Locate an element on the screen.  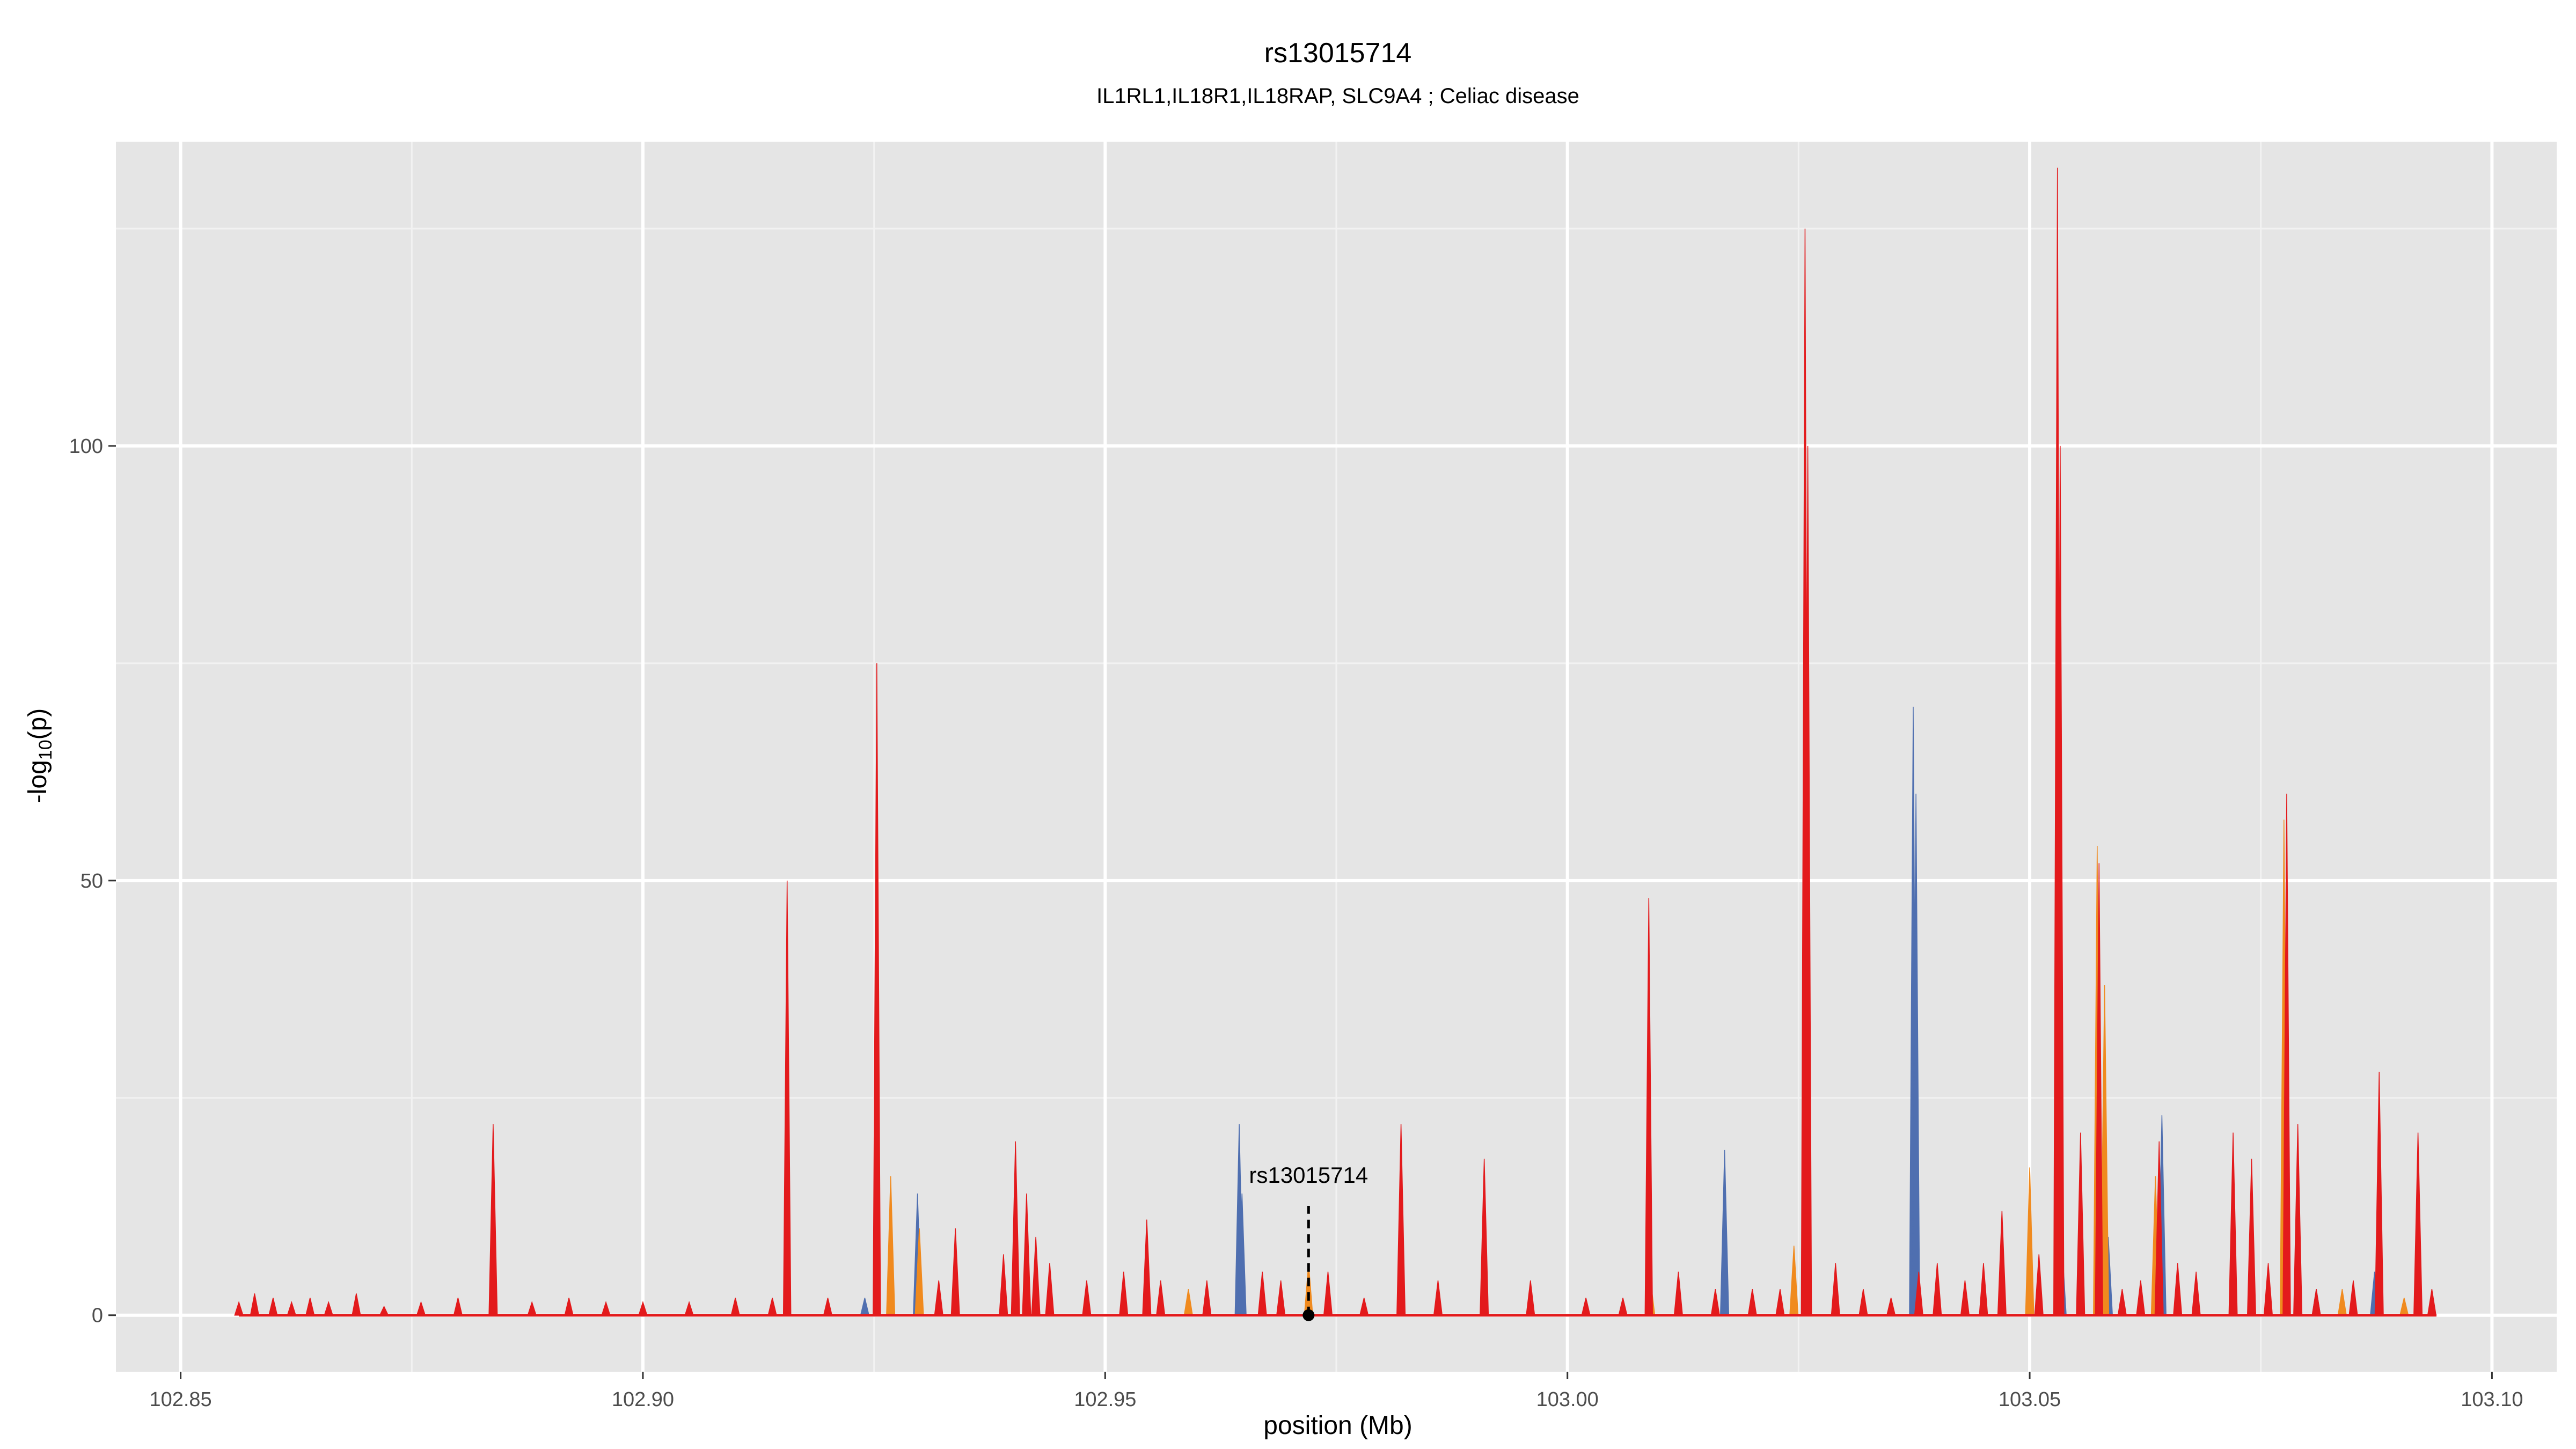
x-axis: 102.85 102.90 102.95 103.00 103.05 103.10 is located at coordinates (1336, 1391).